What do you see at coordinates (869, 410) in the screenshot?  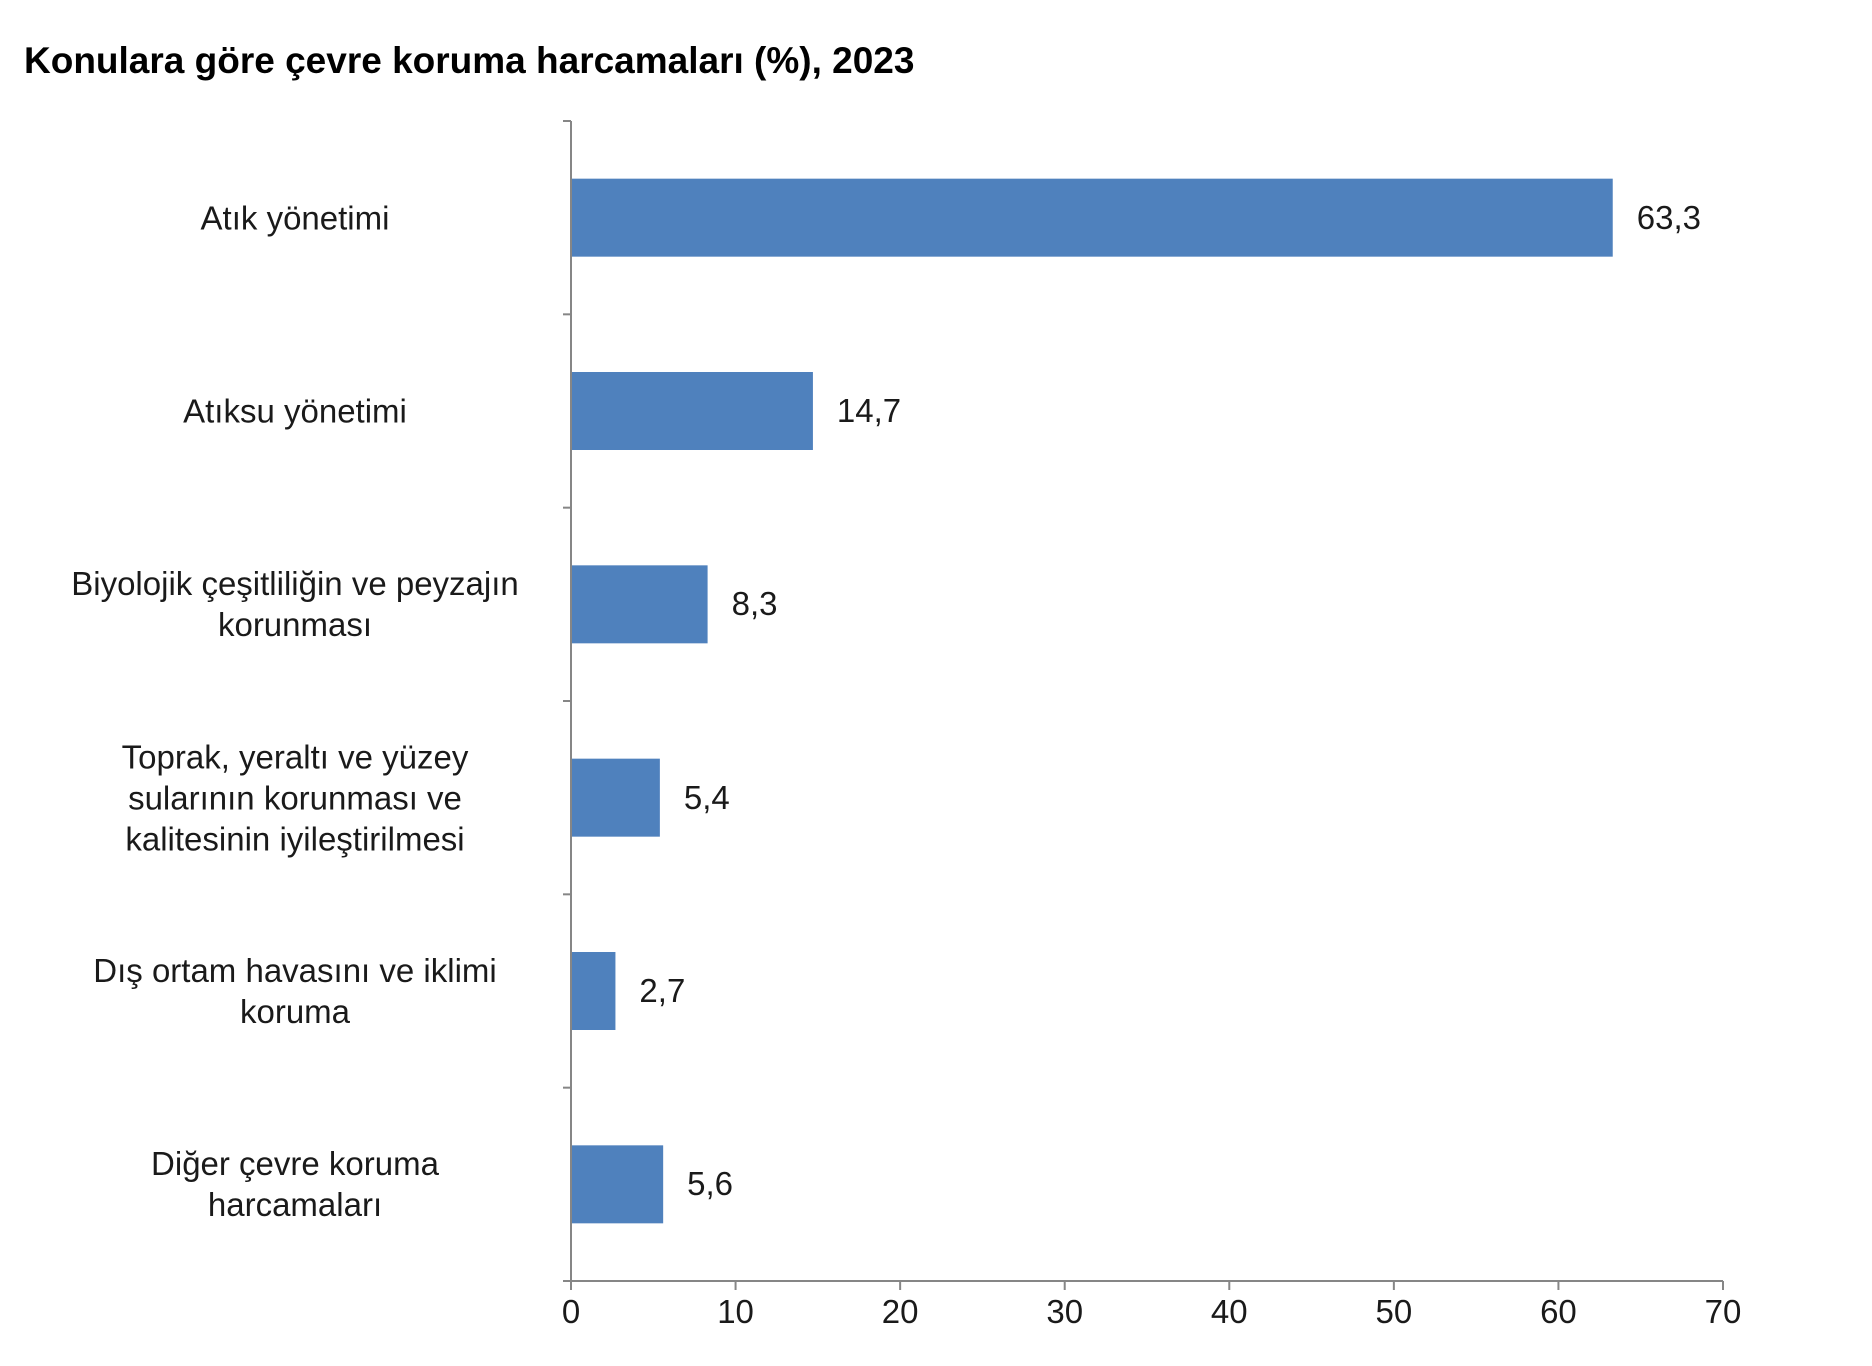 I see `data-label: 14,7` at bounding box center [869, 410].